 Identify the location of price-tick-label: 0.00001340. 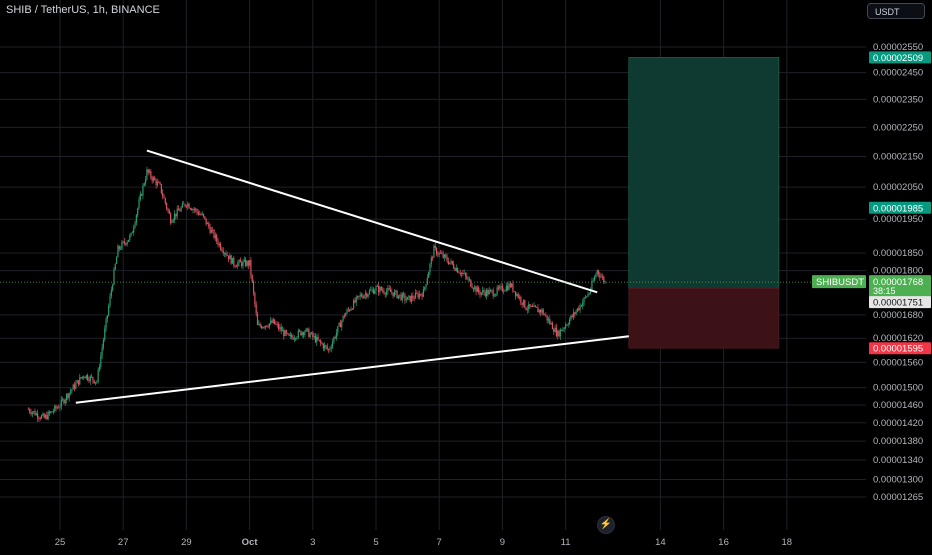
(898, 460).